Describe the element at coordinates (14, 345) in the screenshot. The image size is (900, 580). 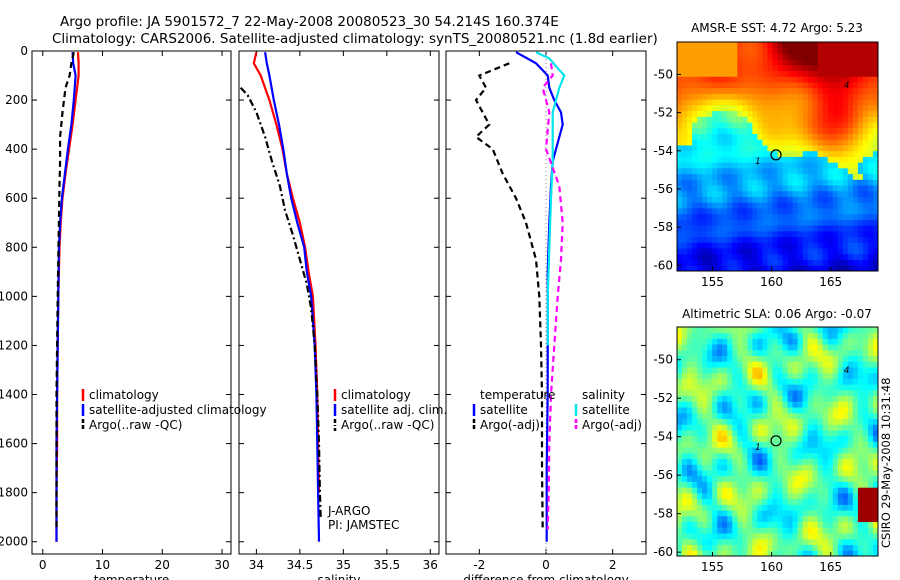
I see `y-tick-label: 1200` at that location.